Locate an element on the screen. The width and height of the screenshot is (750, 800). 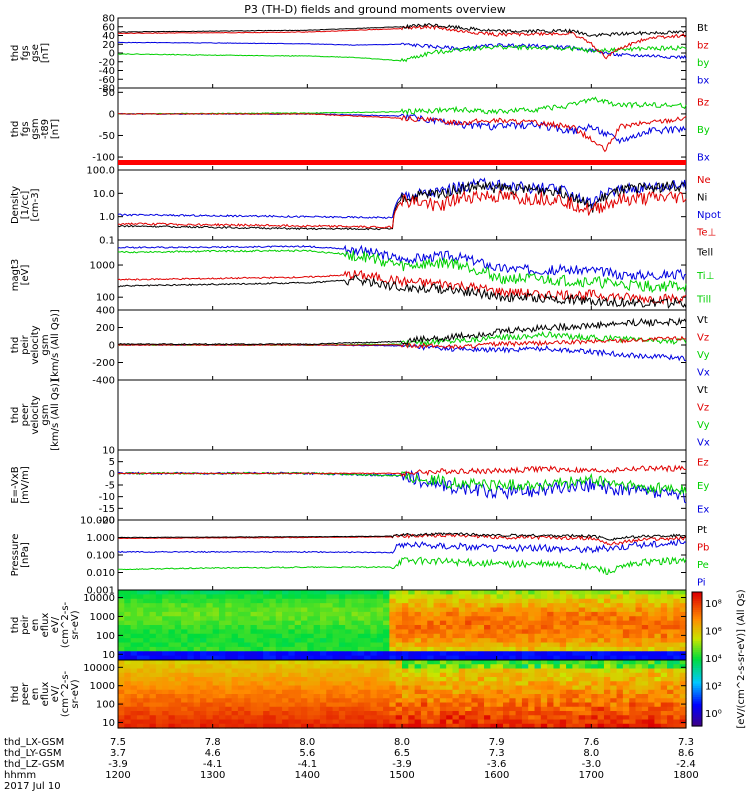
series-Till is located at coordinates (402, 271).